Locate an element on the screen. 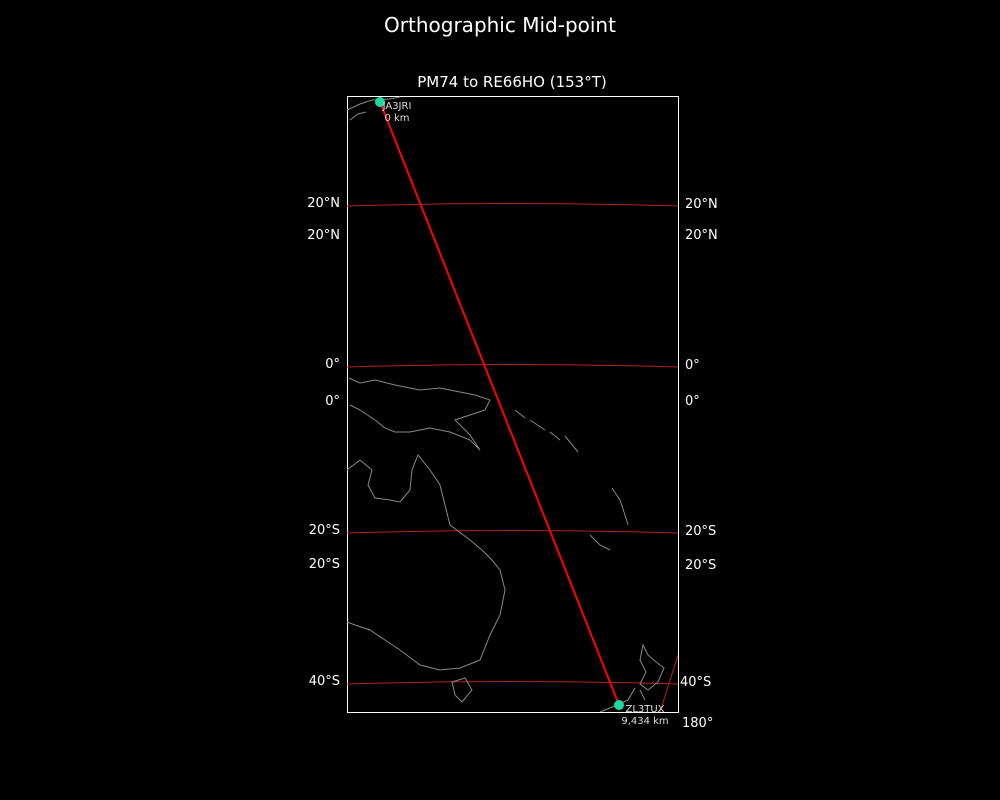 The width and height of the screenshot is (1000, 800). lat-label-left: 40°S is located at coordinates (324, 681).